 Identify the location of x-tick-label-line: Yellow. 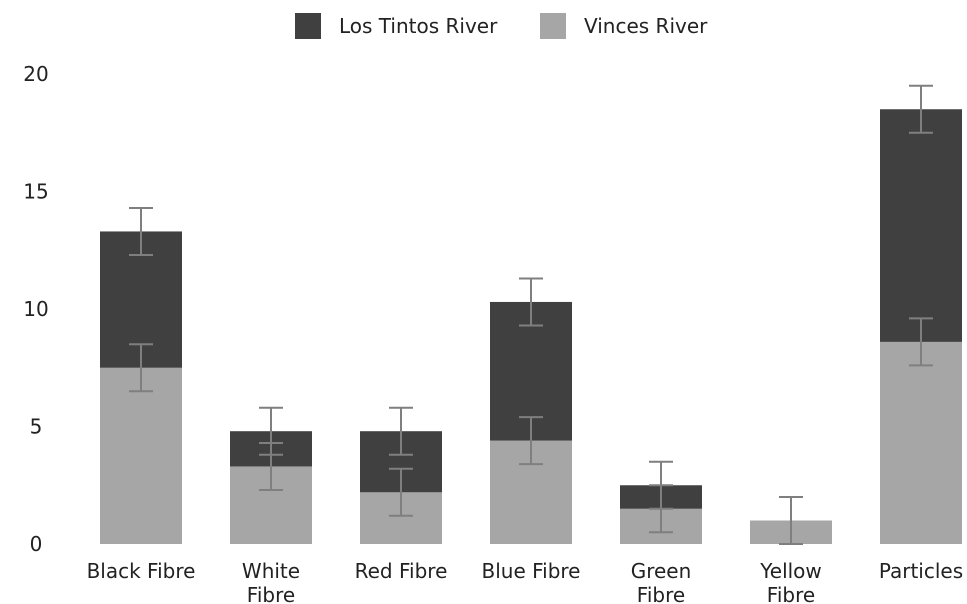
(790, 571).